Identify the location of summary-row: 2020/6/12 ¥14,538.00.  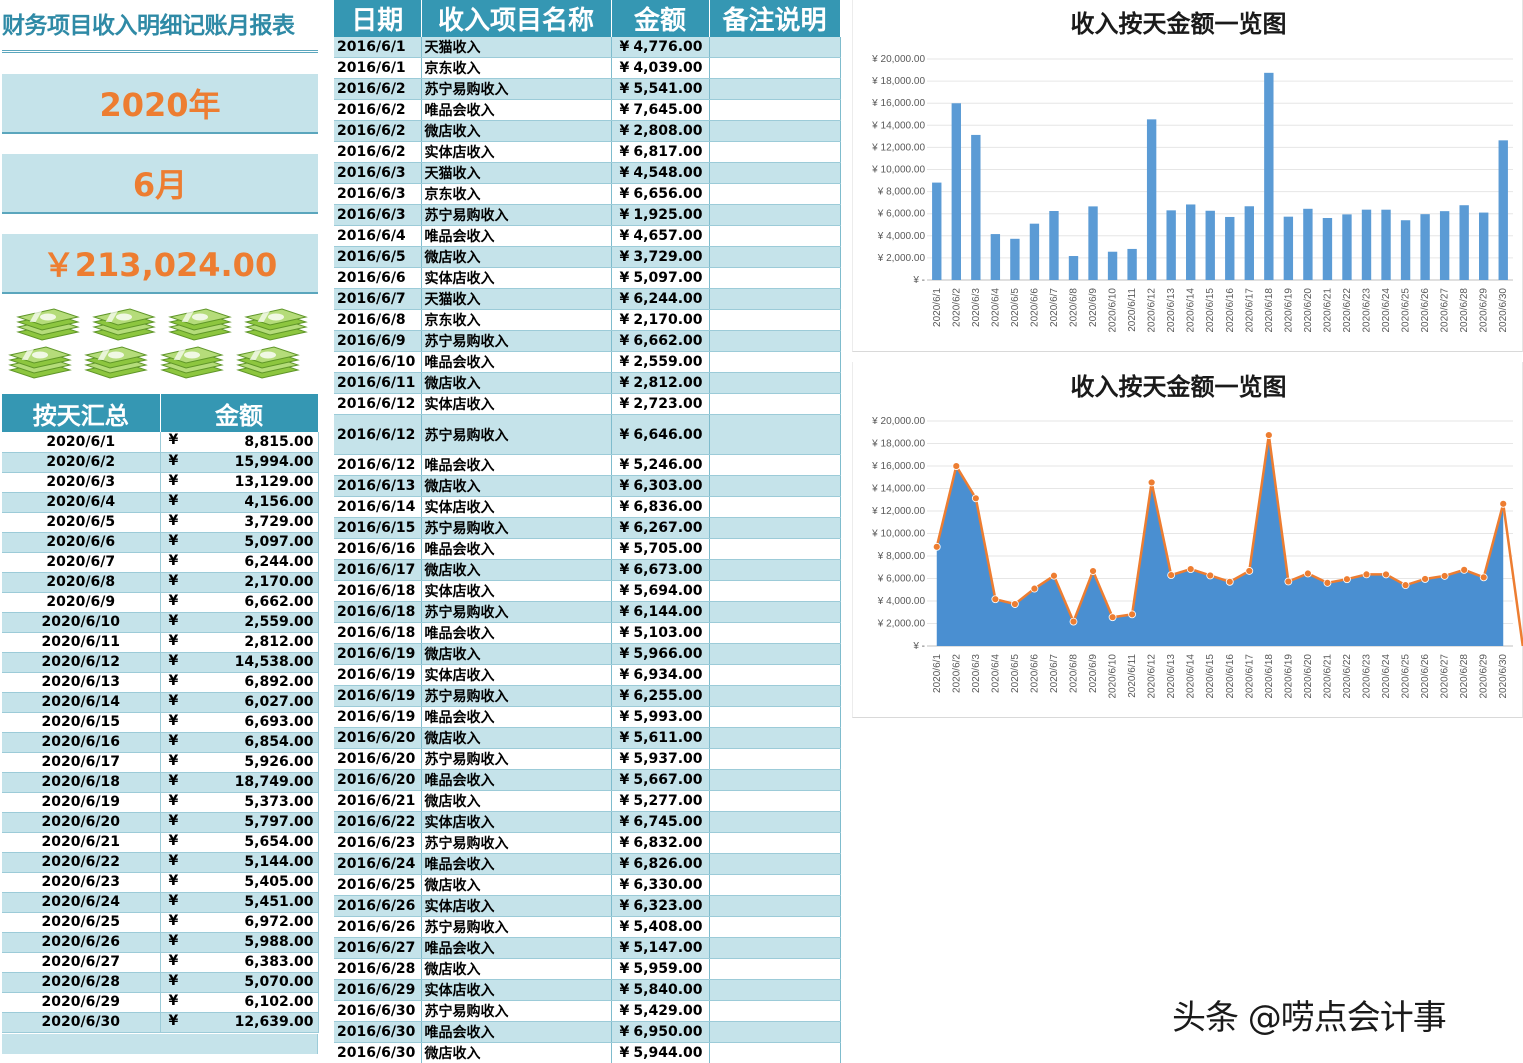
(160, 662).